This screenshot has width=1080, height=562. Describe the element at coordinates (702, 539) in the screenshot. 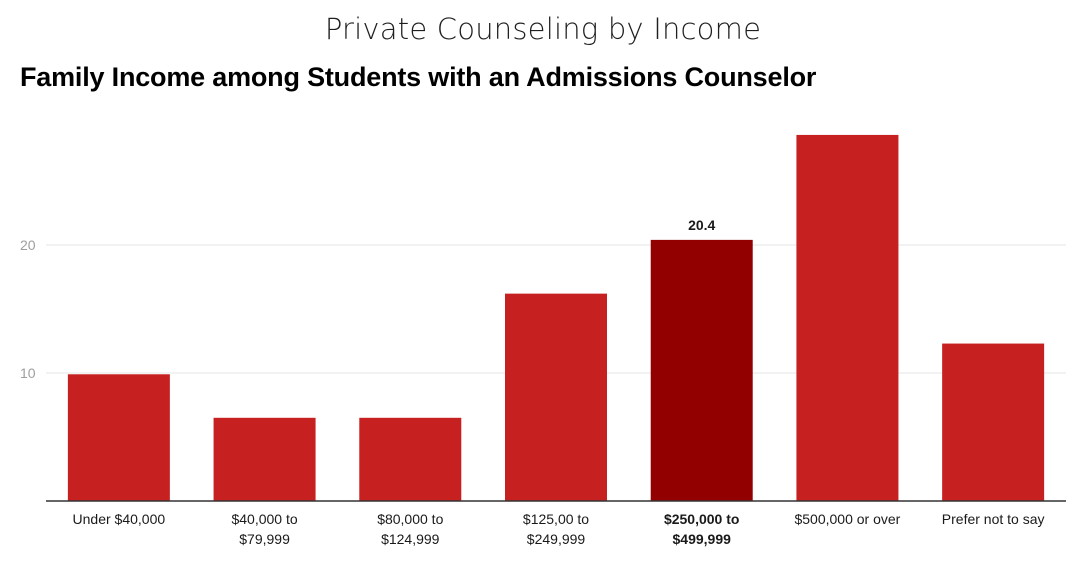

I see `x-tick-label: $499,999` at that location.